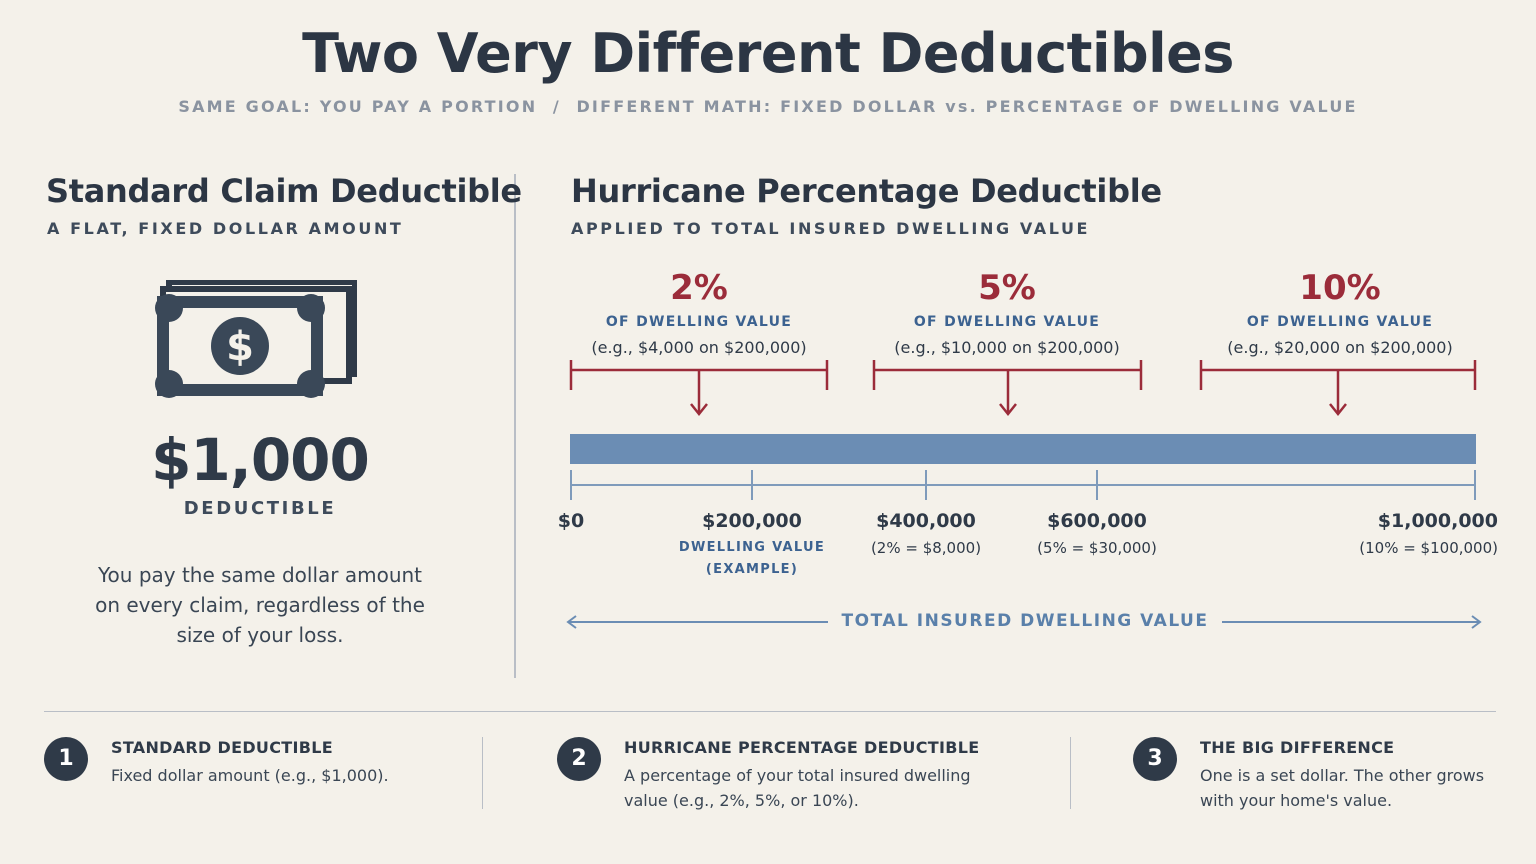 The image size is (1536, 864). I want to click on note-line: (EXAMPLE), so click(752, 569).